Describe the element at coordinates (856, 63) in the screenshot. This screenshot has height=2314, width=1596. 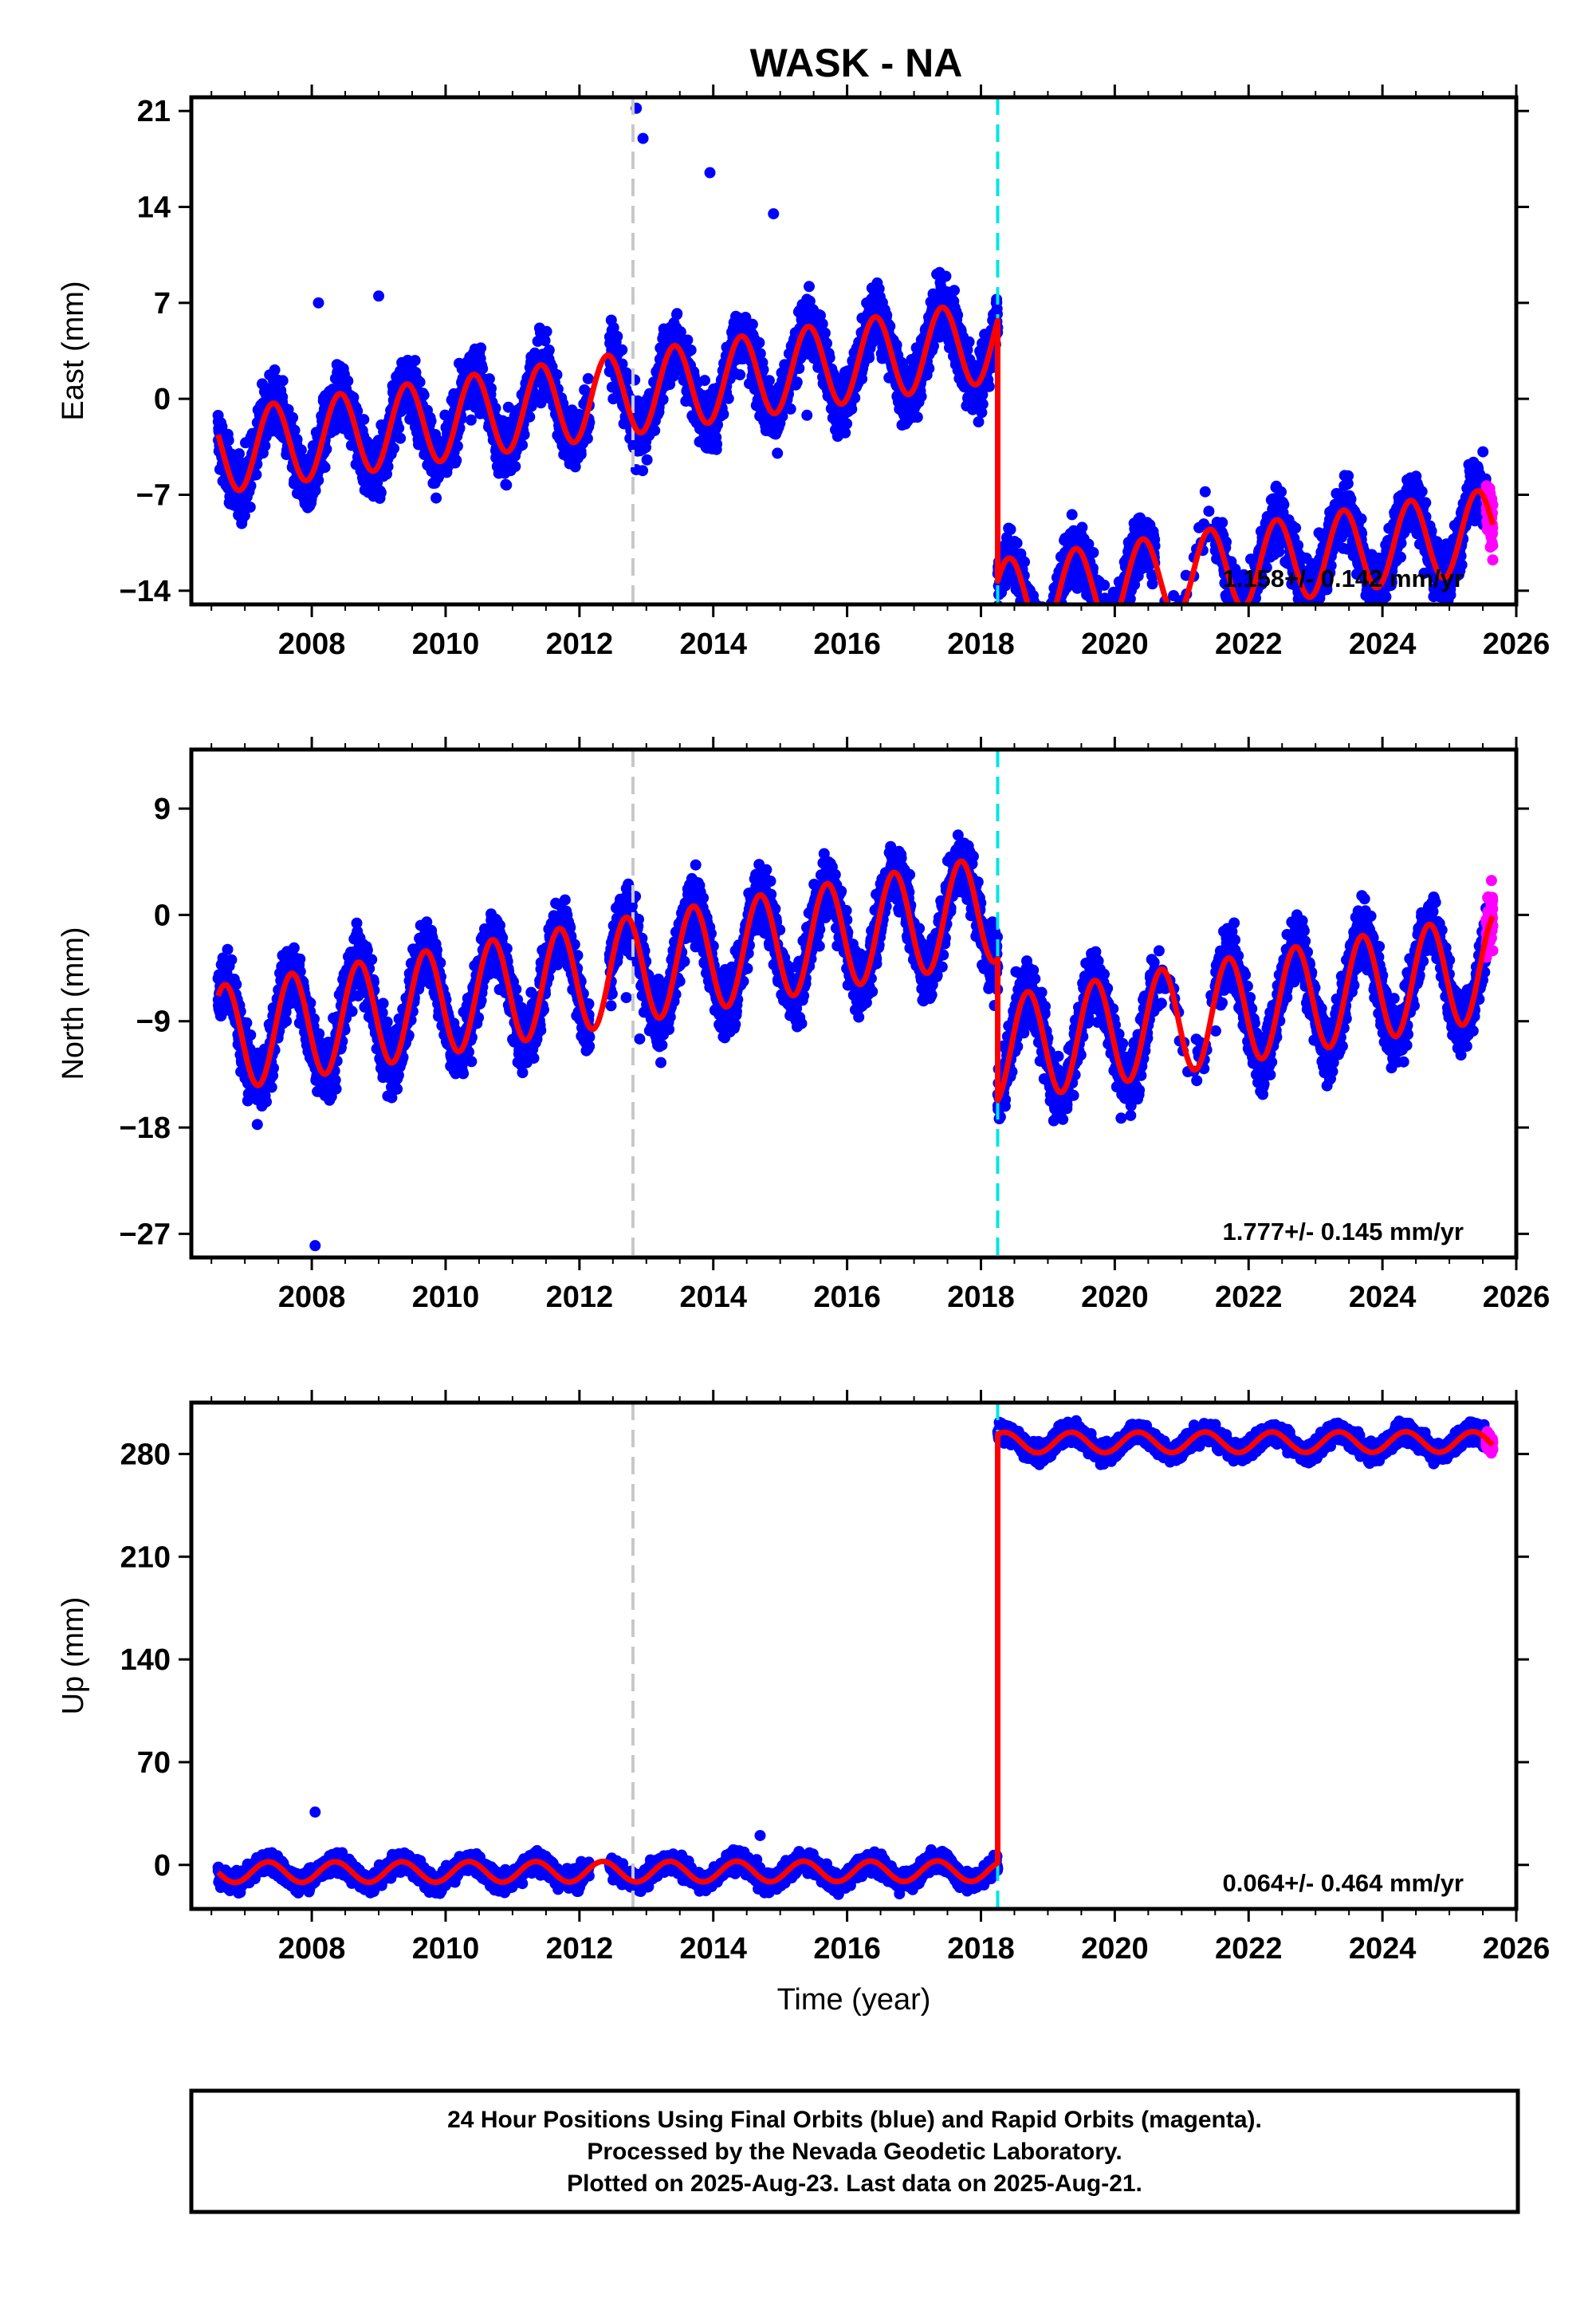
I see `chart-title: WASK - NA` at that location.